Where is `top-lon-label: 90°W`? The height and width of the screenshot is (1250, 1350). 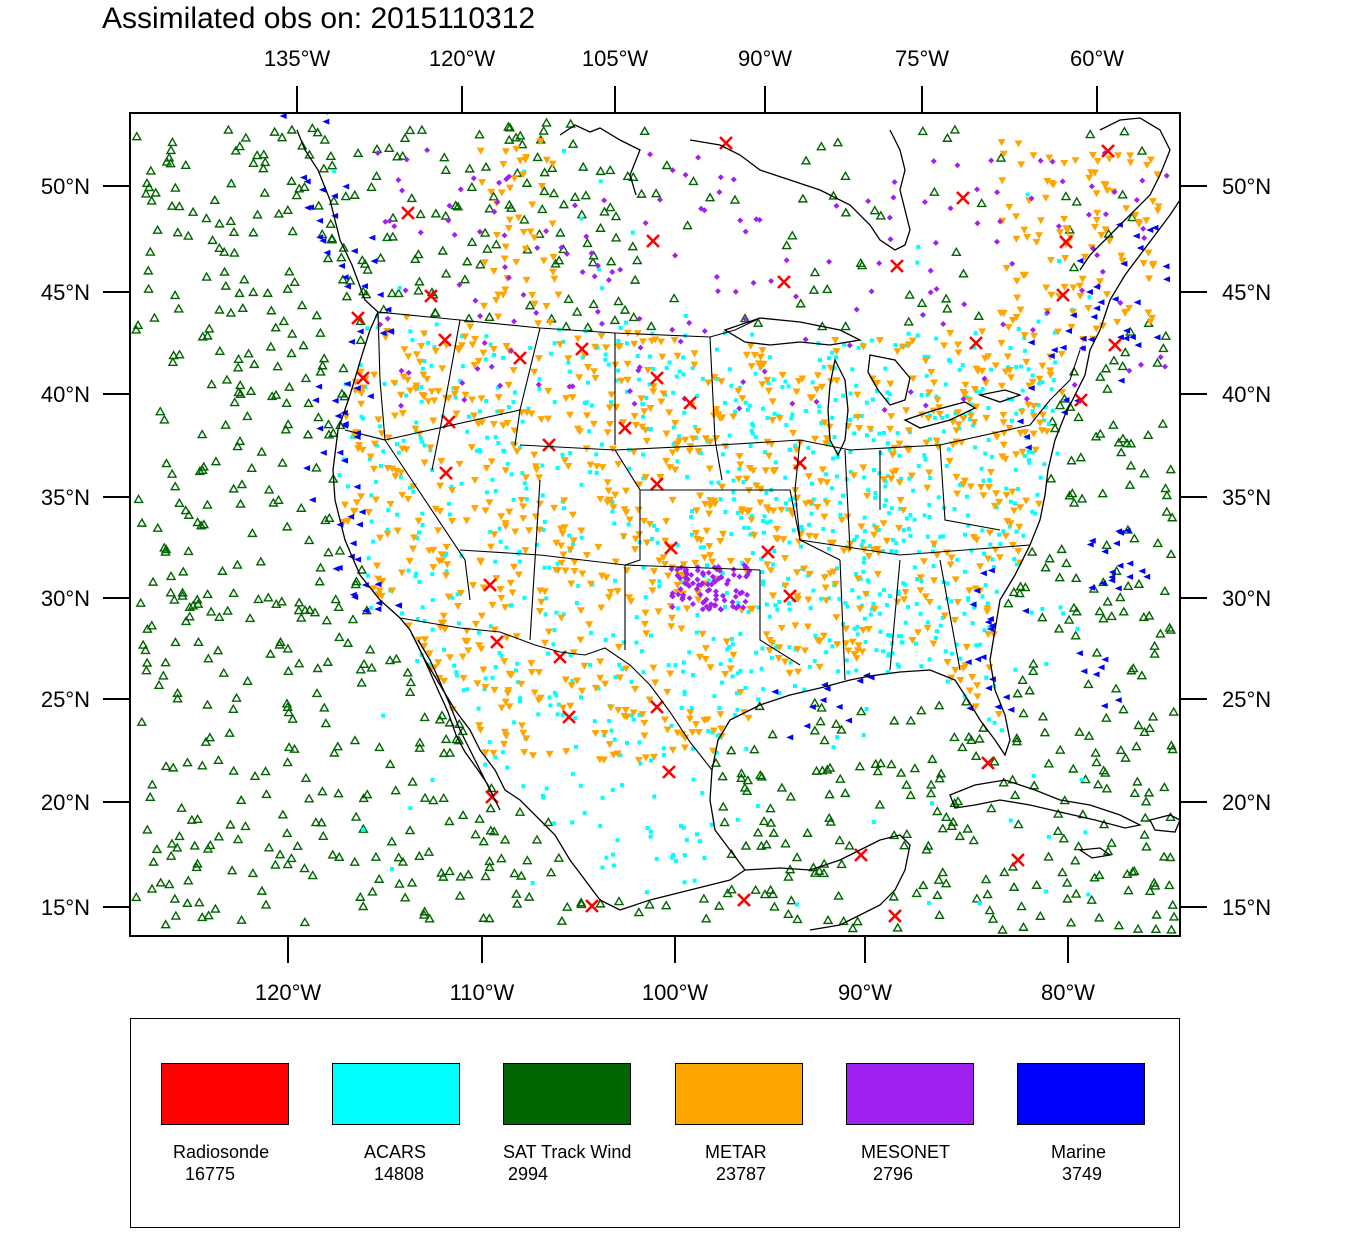 top-lon-label: 90°W is located at coordinates (765, 58).